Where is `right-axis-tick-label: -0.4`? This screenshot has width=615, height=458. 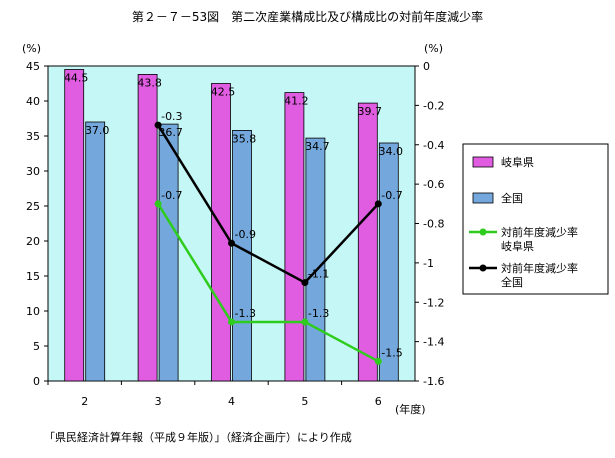
right-axis-tick-label: -0.4 is located at coordinates (433, 145).